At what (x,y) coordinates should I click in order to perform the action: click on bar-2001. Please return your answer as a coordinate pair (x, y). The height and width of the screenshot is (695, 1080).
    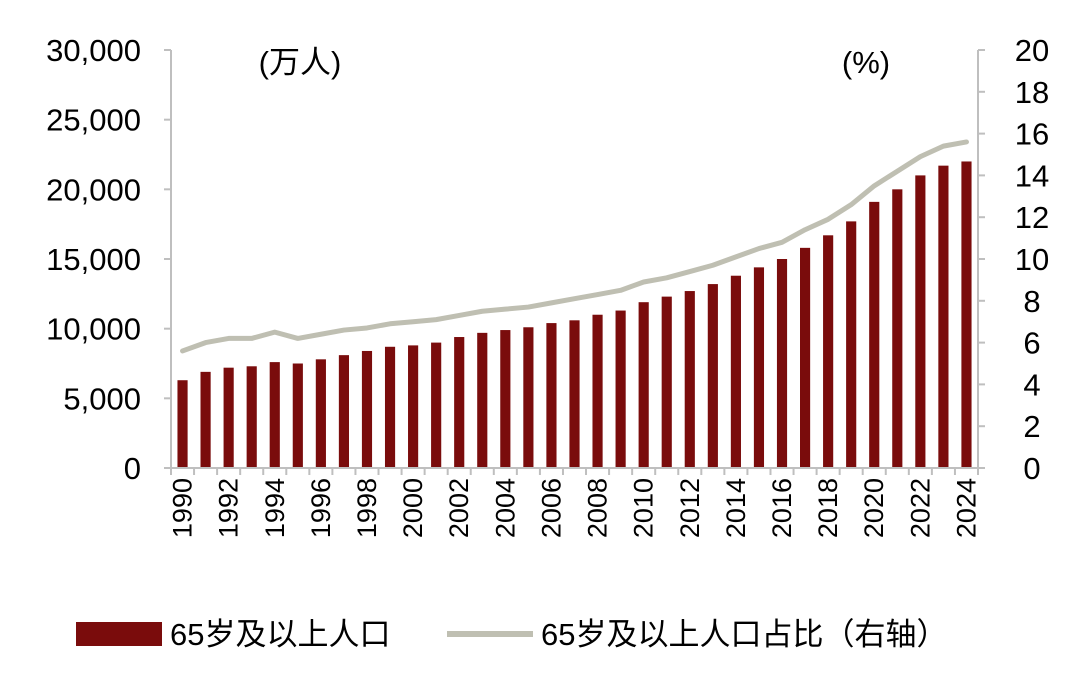
    Looking at the image, I should click on (436, 405).